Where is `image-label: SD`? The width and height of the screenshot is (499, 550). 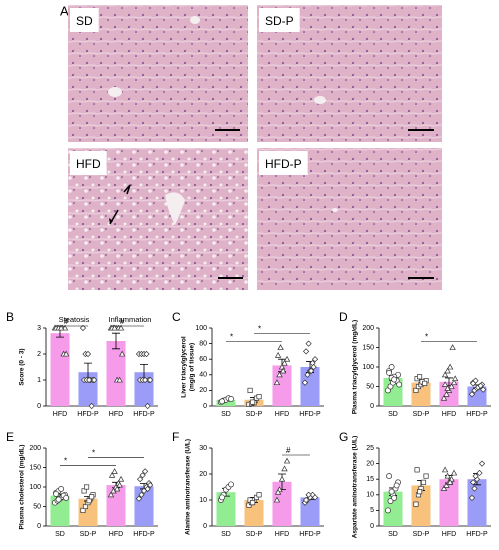
image-label: SD is located at coordinates (84, 21).